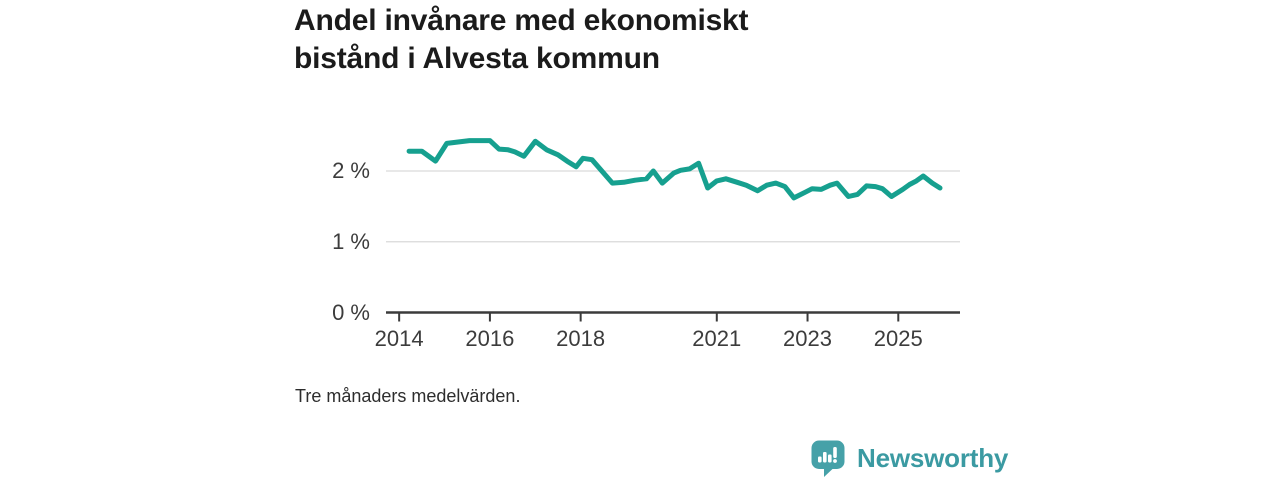 This screenshot has width=1280, height=480. Describe the element at coordinates (807, 338) in the screenshot. I see `x-axis-label: 2023` at that location.